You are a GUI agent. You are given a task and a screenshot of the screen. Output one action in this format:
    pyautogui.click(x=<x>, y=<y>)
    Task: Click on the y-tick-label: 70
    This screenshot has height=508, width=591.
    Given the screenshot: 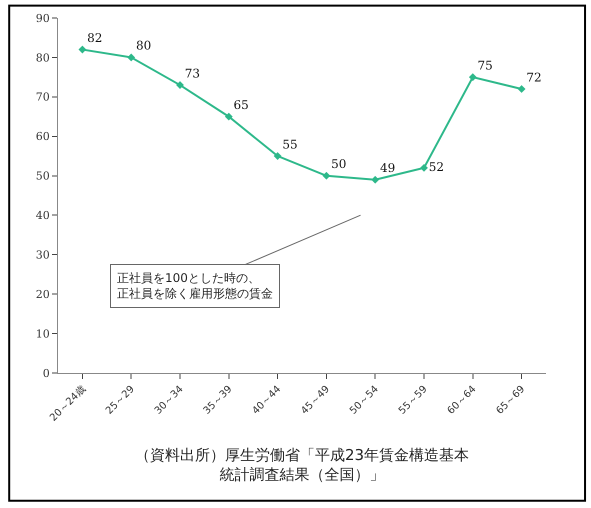 What is the action you would take?
    pyautogui.click(x=43, y=97)
    